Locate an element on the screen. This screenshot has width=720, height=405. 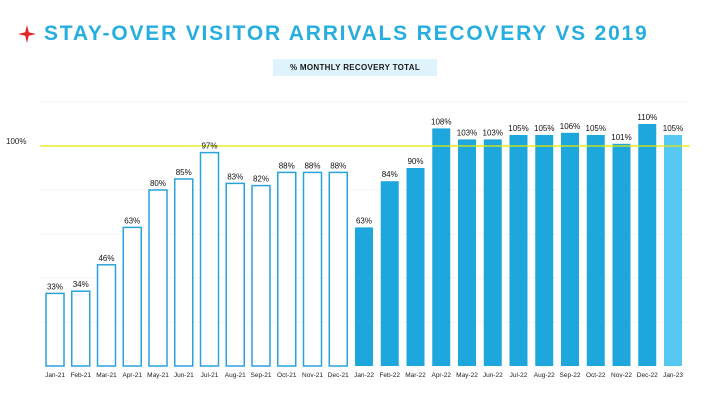
x-tick-label: Sep-21 is located at coordinates (261, 375).